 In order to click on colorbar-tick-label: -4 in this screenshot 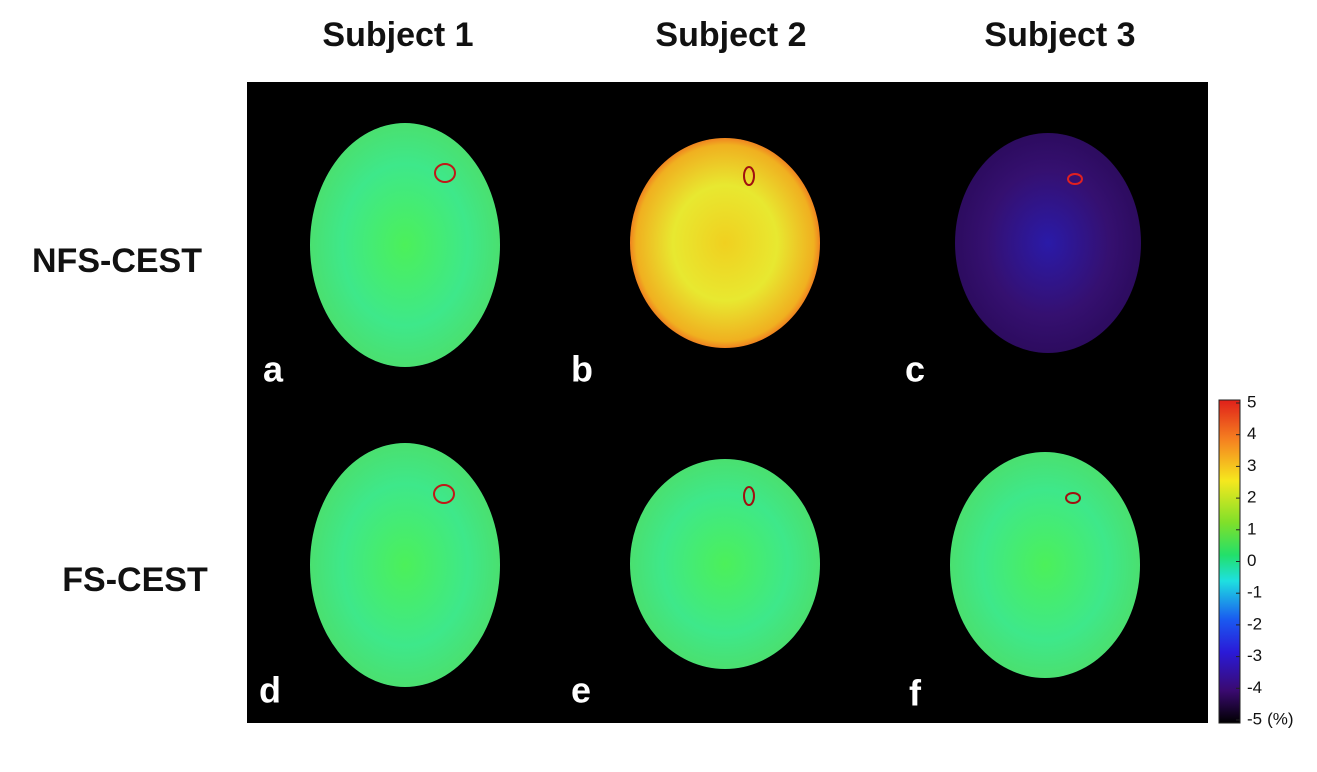, I will do `click(1254, 687)`.